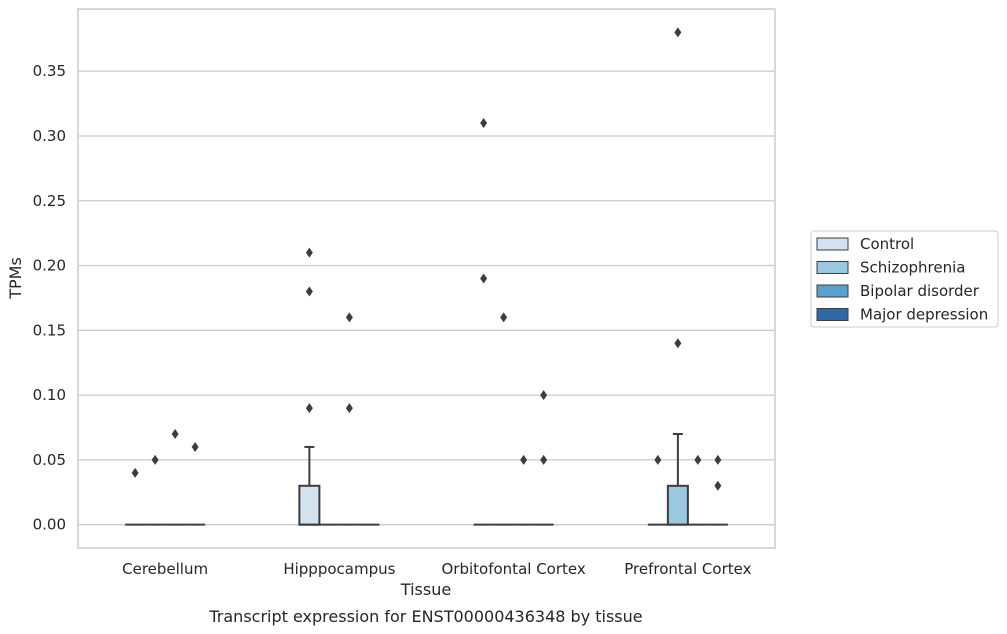  What do you see at coordinates (887, 244) in the screenshot?
I see `legend-label: Control` at bounding box center [887, 244].